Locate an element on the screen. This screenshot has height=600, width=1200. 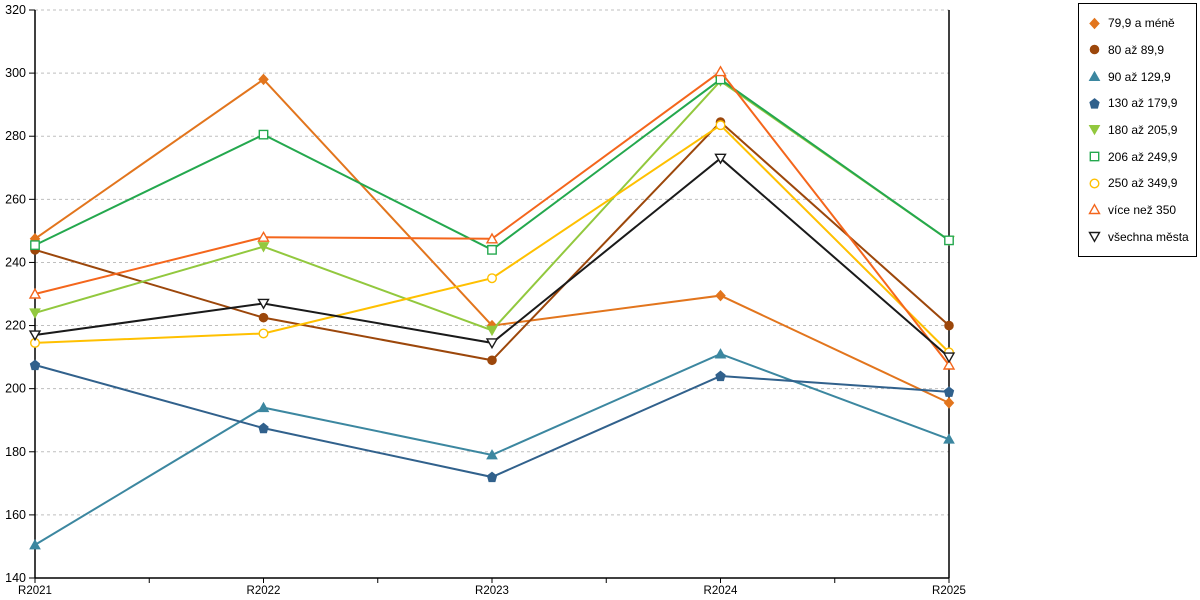
legend-item: 79,9 a méně is located at coordinates (1142, 23).